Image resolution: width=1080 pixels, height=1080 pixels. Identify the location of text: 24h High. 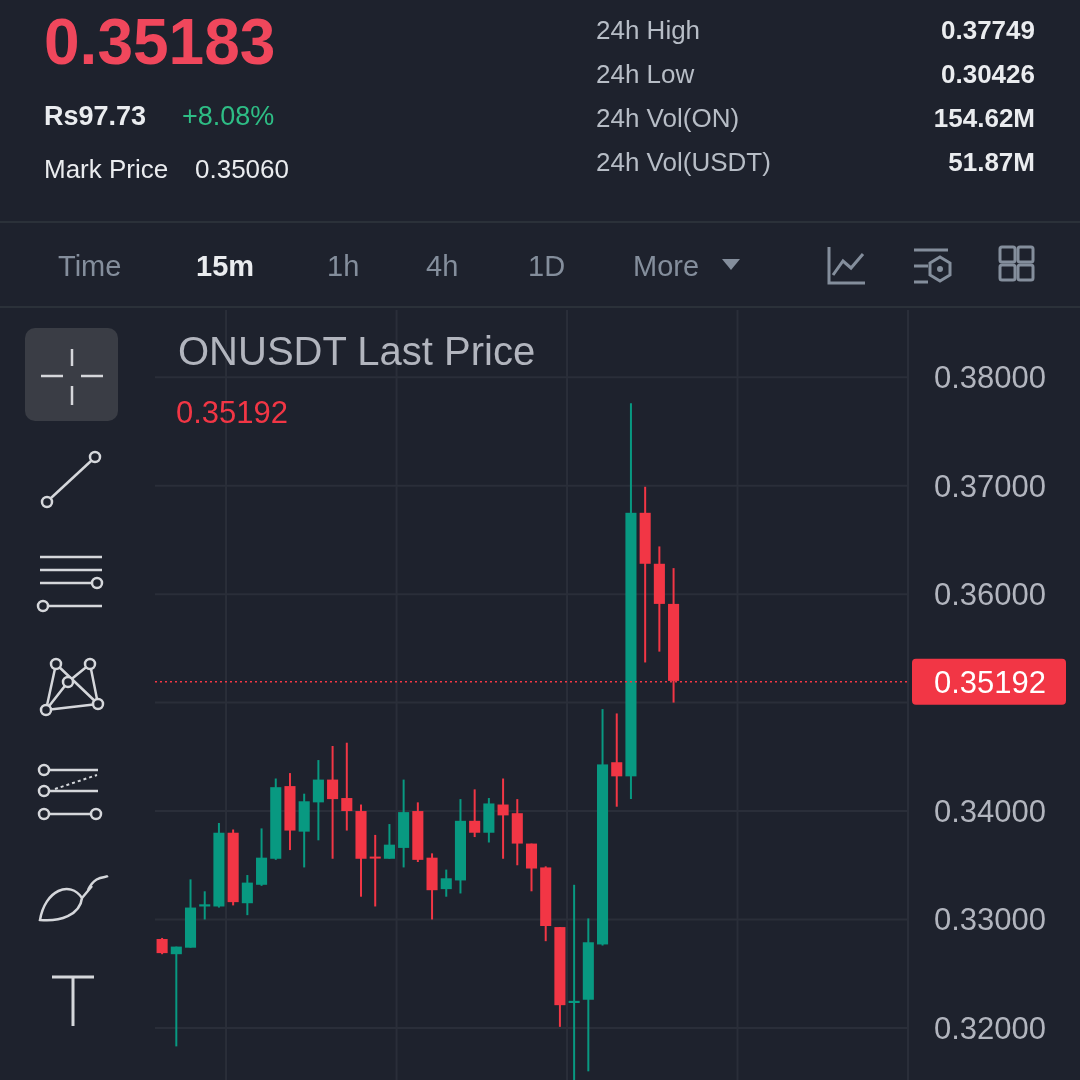
(648, 30).